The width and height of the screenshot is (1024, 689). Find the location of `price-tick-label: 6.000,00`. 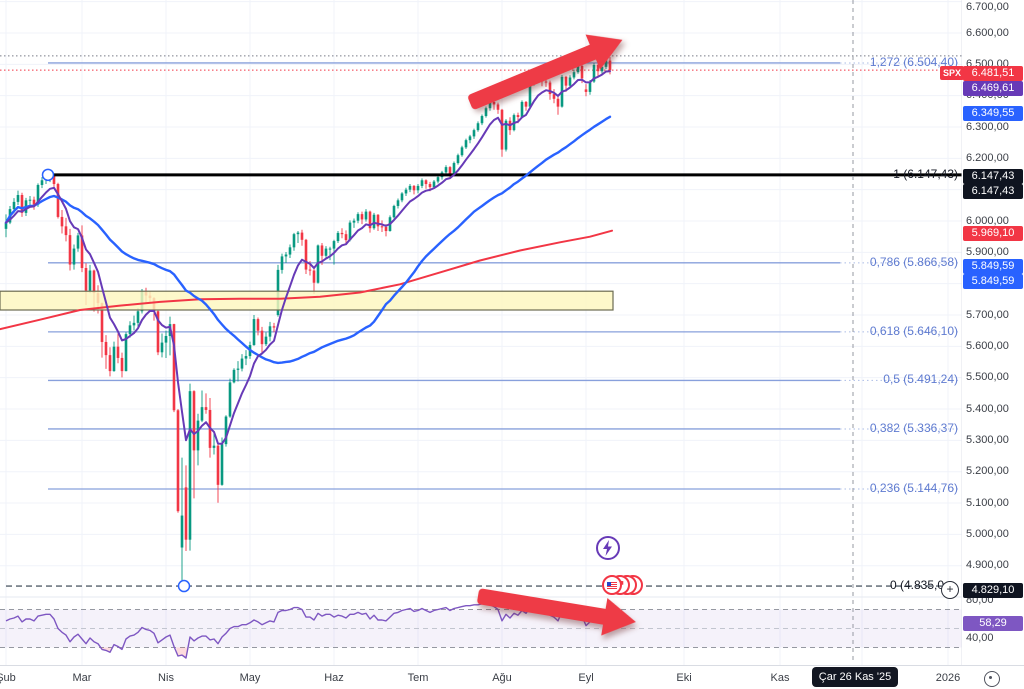

price-tick-label: 6.000,00 is located at coordinates (987, 220).